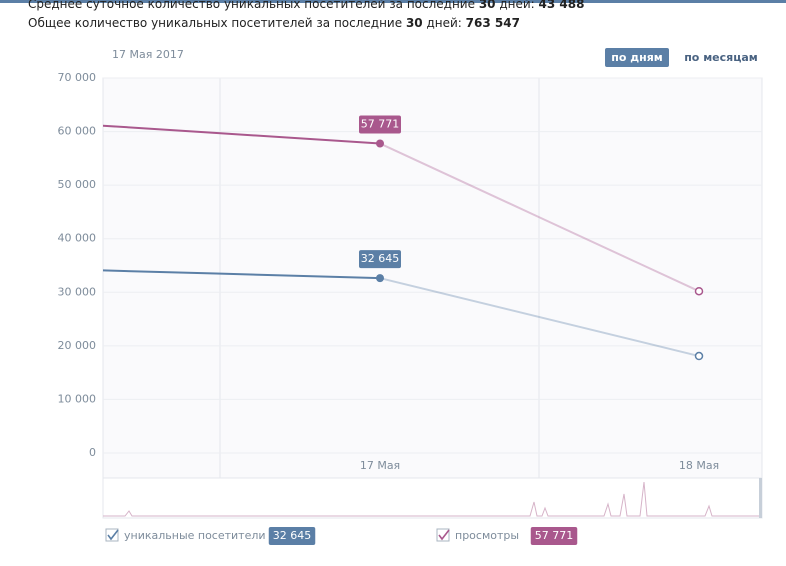 Image resolution: width=786 pixels, height=566 pixels. Describe the element at coordinates (77, 131) in the screenshot. I see `y-tick-label: 60 000` at that location.